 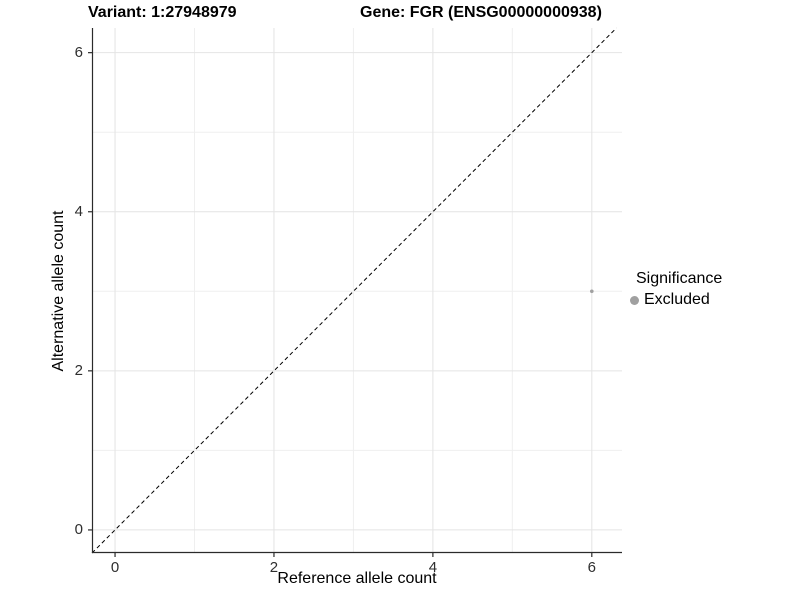 I want to click on y-tick-label: 2, so click(x=78, y=370).